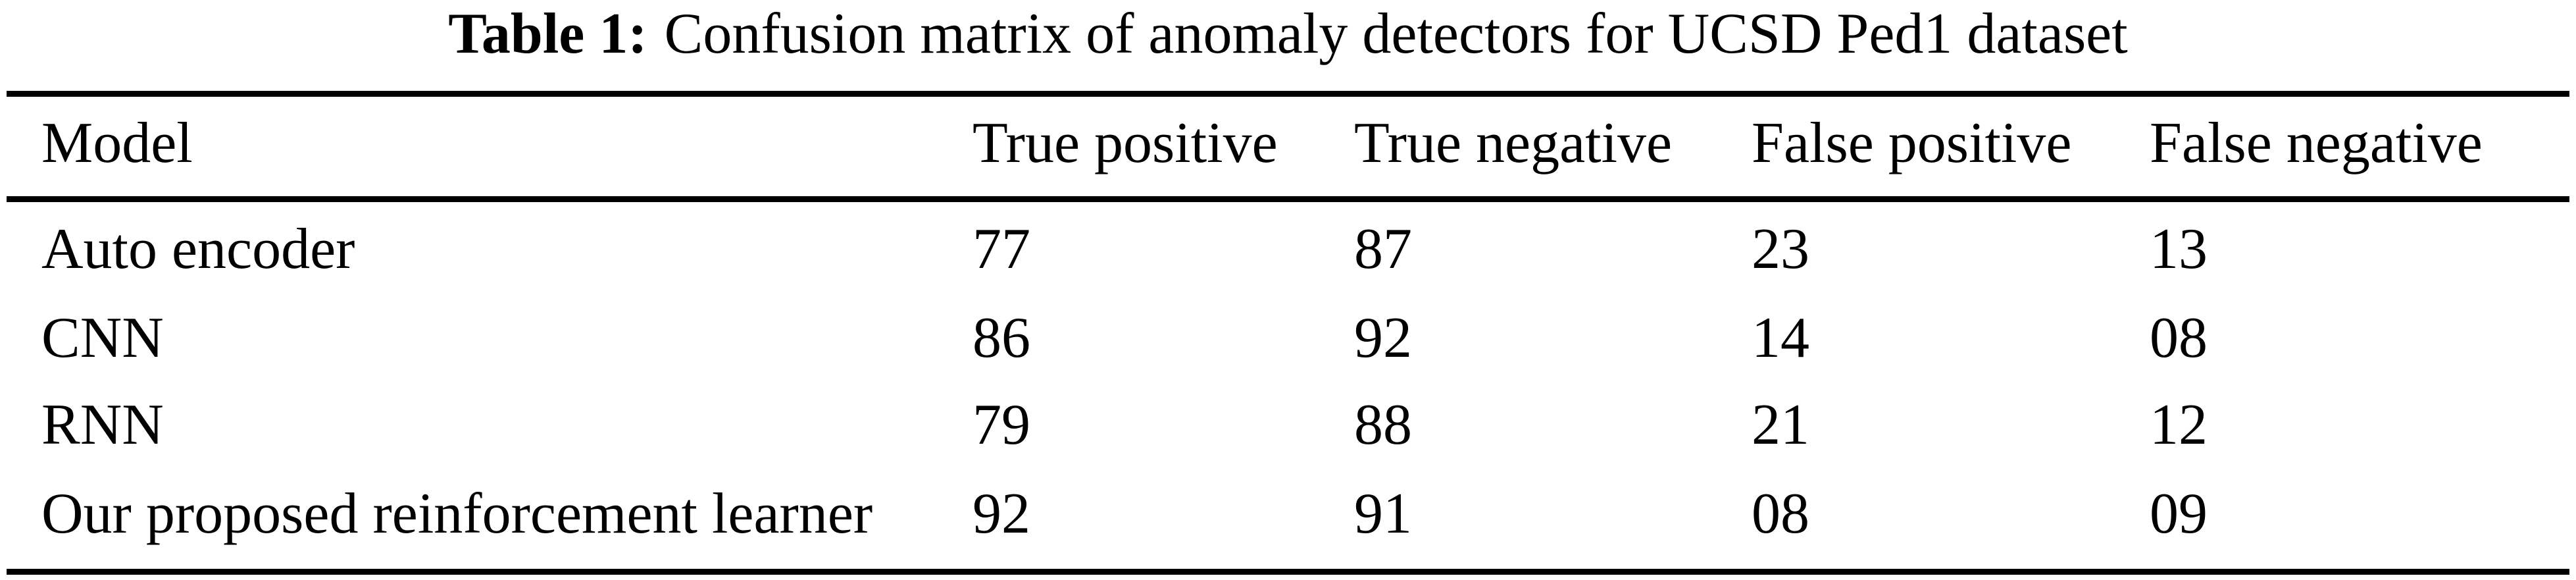 Image resolution: width=2576 pixels, height=580 pixels. I want to click on table-row: CNN 86 92 14 08, so click(1288, 342).